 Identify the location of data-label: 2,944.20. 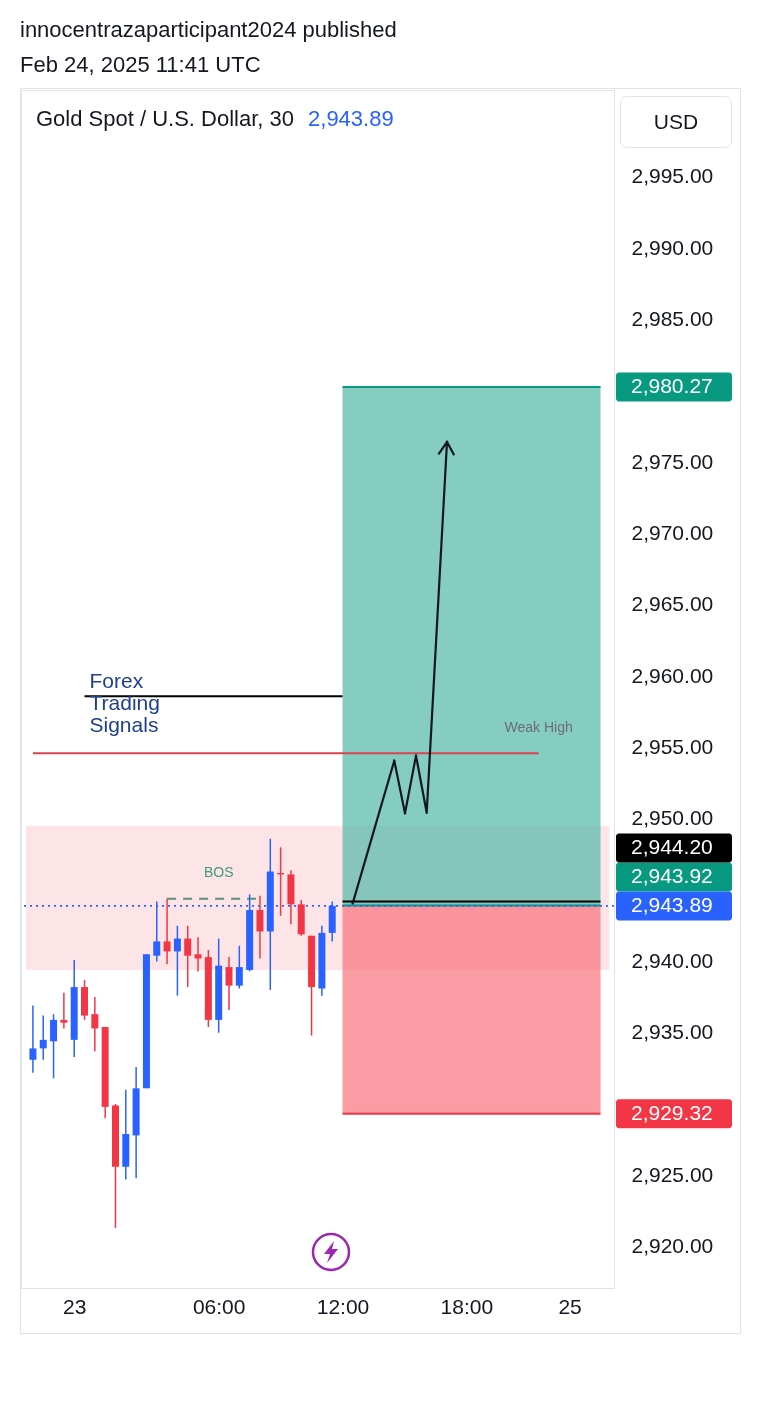
(672, 846).